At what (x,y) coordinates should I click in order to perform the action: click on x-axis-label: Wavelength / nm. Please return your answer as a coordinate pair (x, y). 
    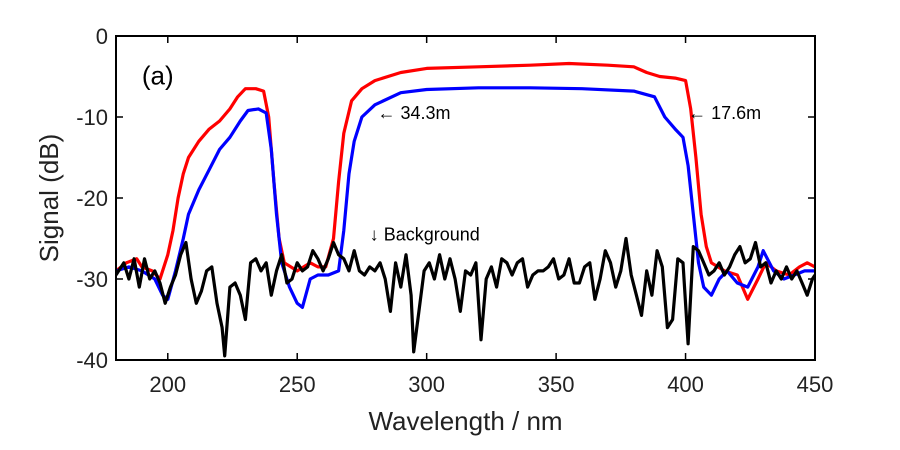
    Looking at the image, I should click on (465, 421).